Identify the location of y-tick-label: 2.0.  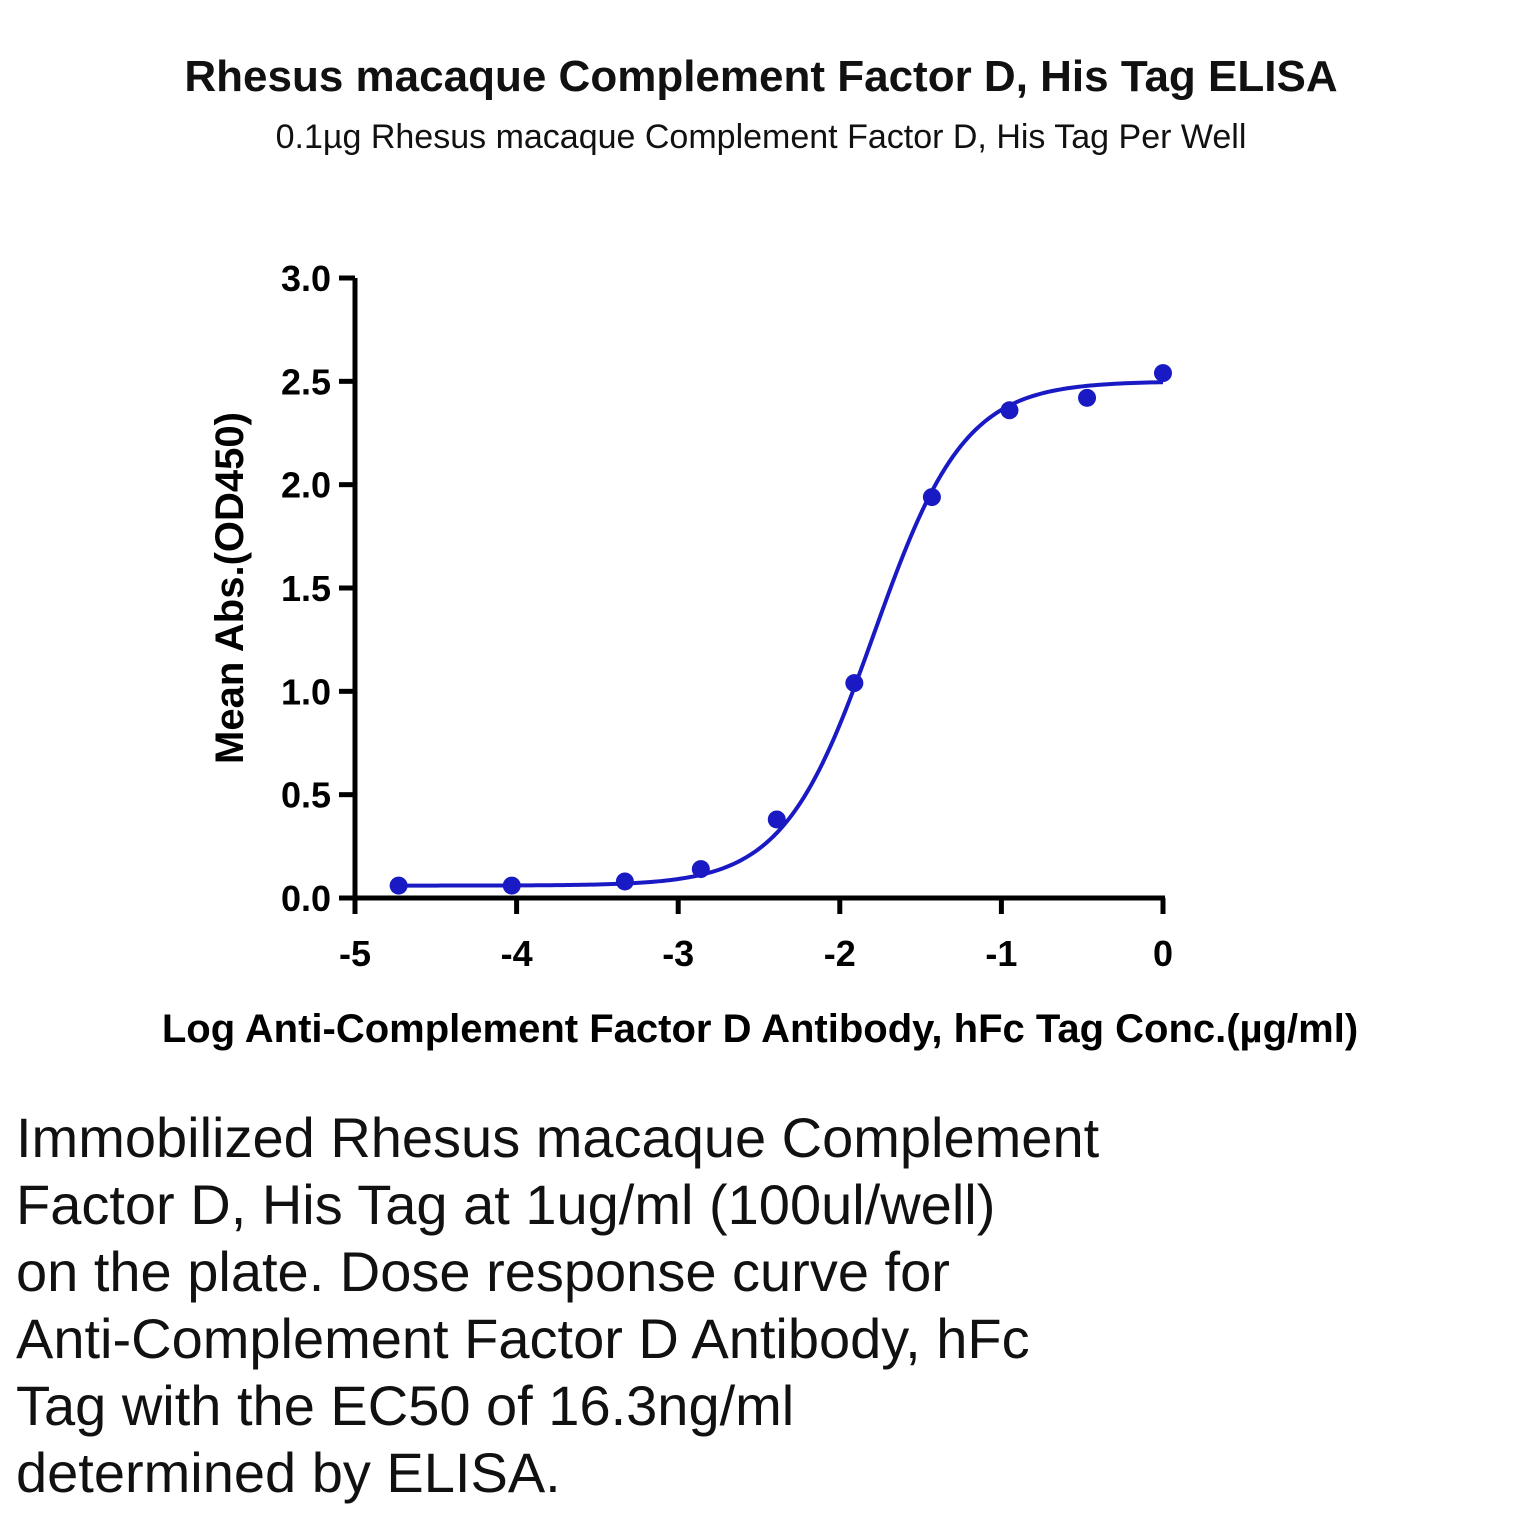
(306, 485).